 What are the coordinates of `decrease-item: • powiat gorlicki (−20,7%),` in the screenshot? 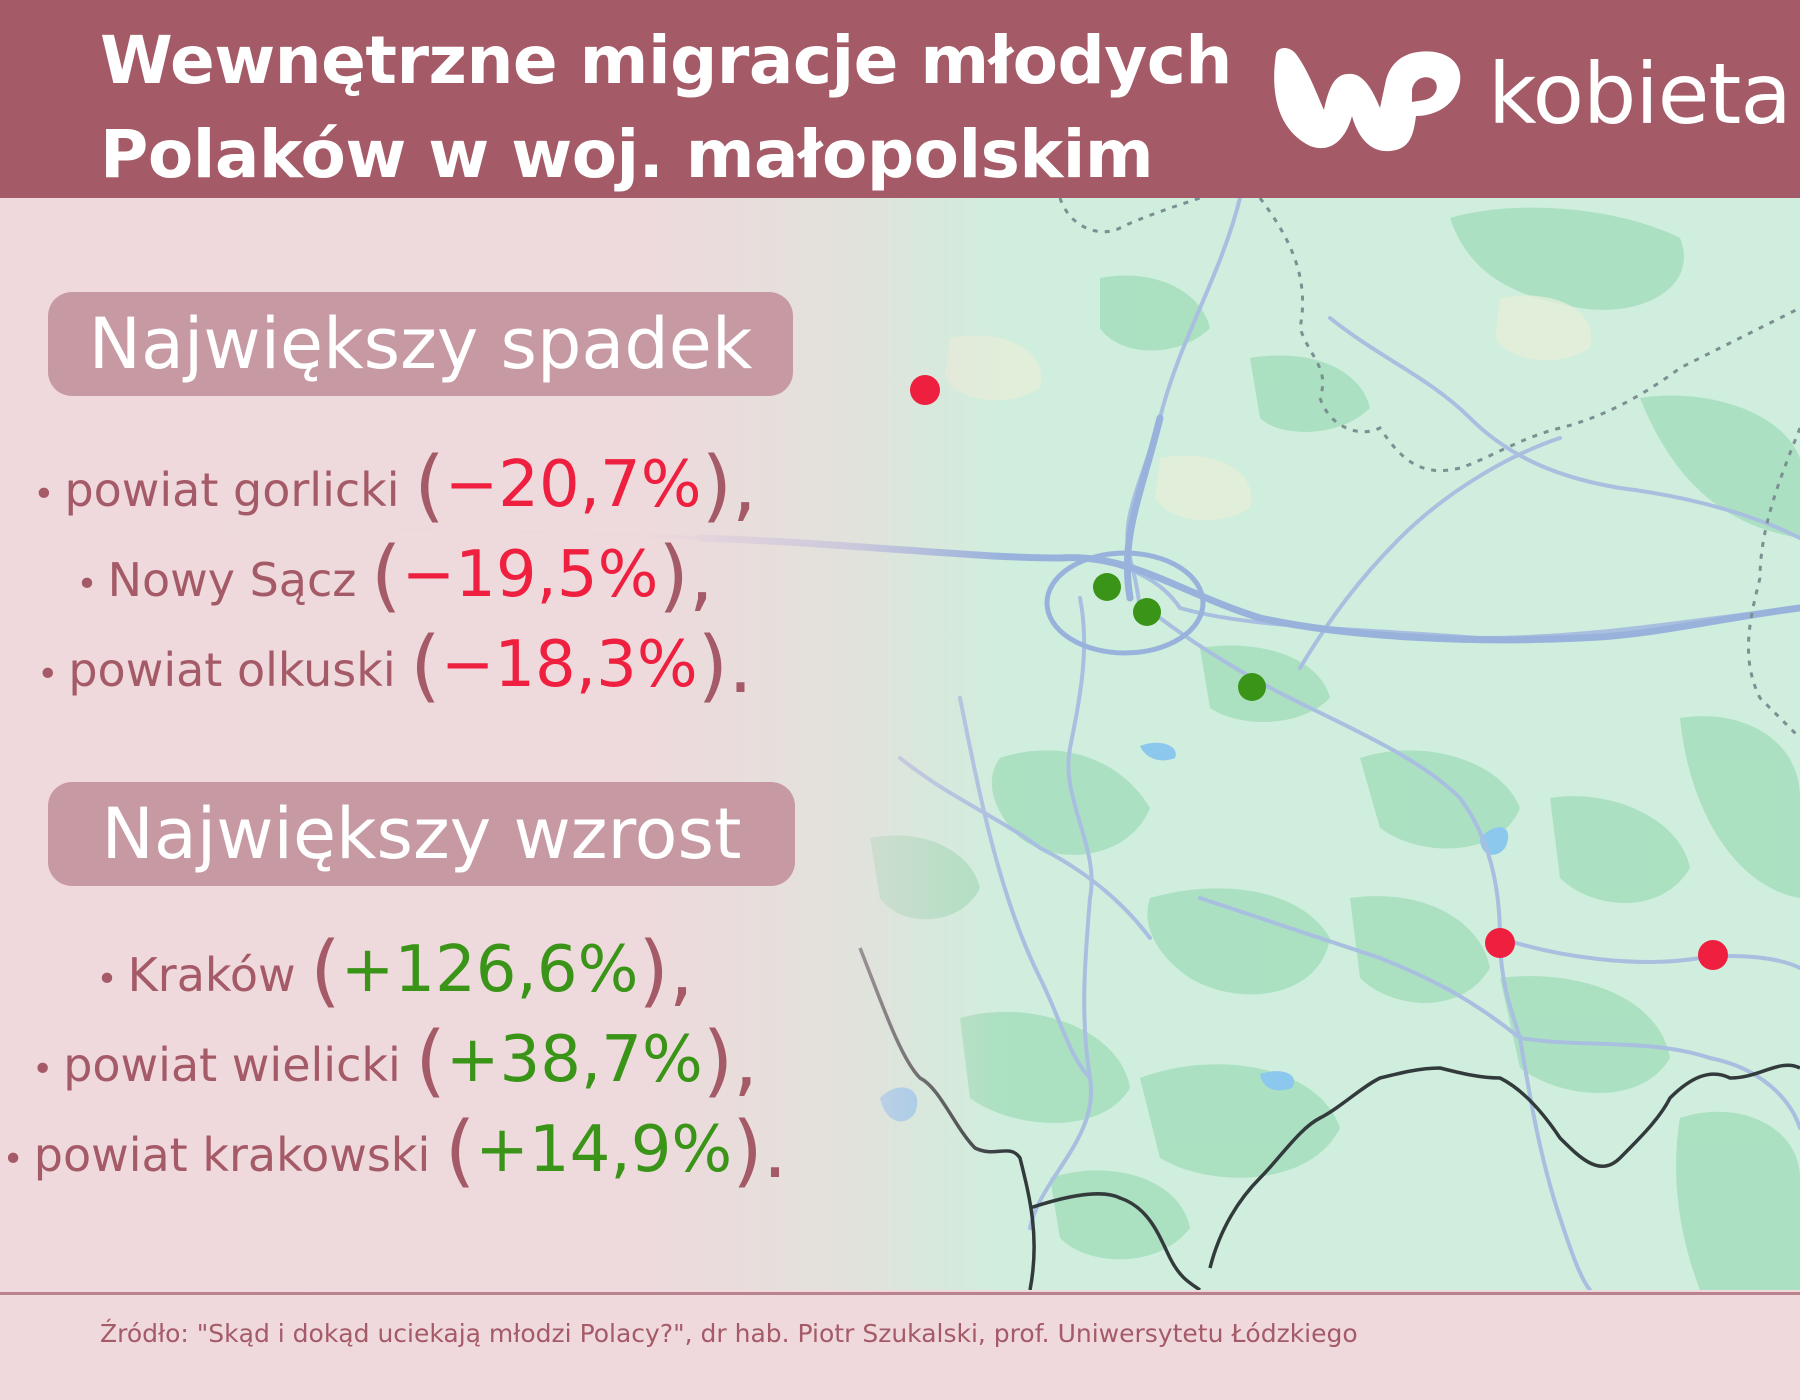 It's located at (395, 490).